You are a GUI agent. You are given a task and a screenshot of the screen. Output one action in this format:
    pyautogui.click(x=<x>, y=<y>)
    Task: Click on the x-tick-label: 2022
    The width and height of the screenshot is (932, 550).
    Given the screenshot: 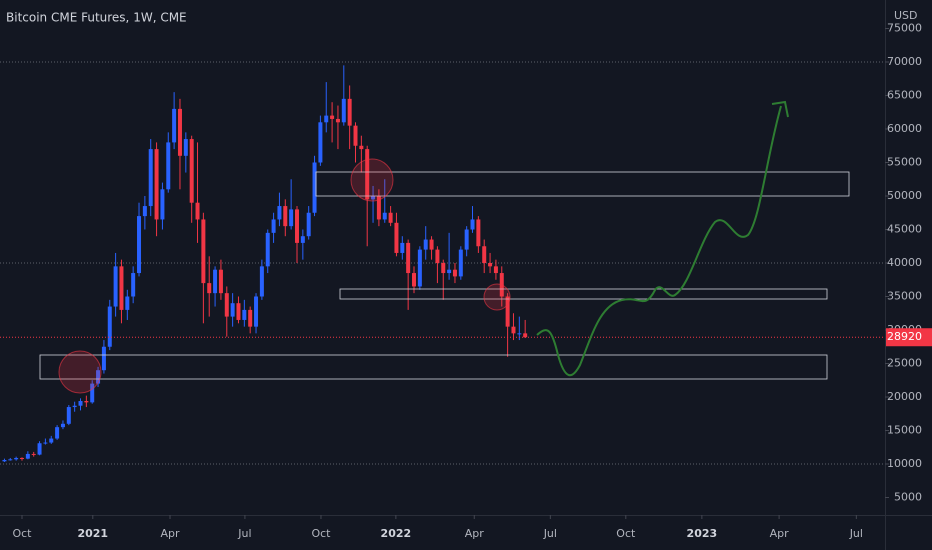 What is the action you would take?
    pyautogui.click(x=396, y=533)
    